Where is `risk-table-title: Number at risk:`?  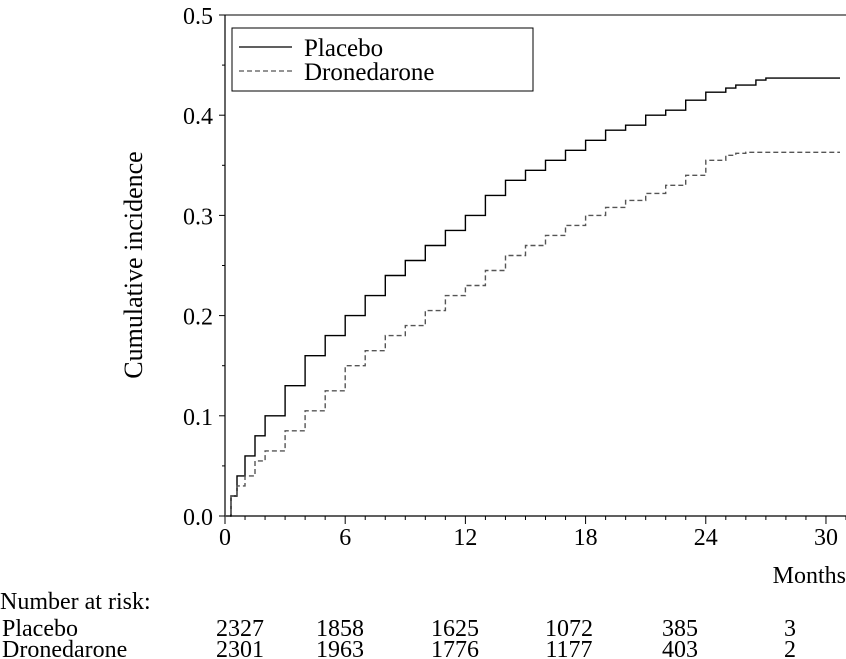 risk-table-title: Number at risk: is located at coordinates (75, 602).